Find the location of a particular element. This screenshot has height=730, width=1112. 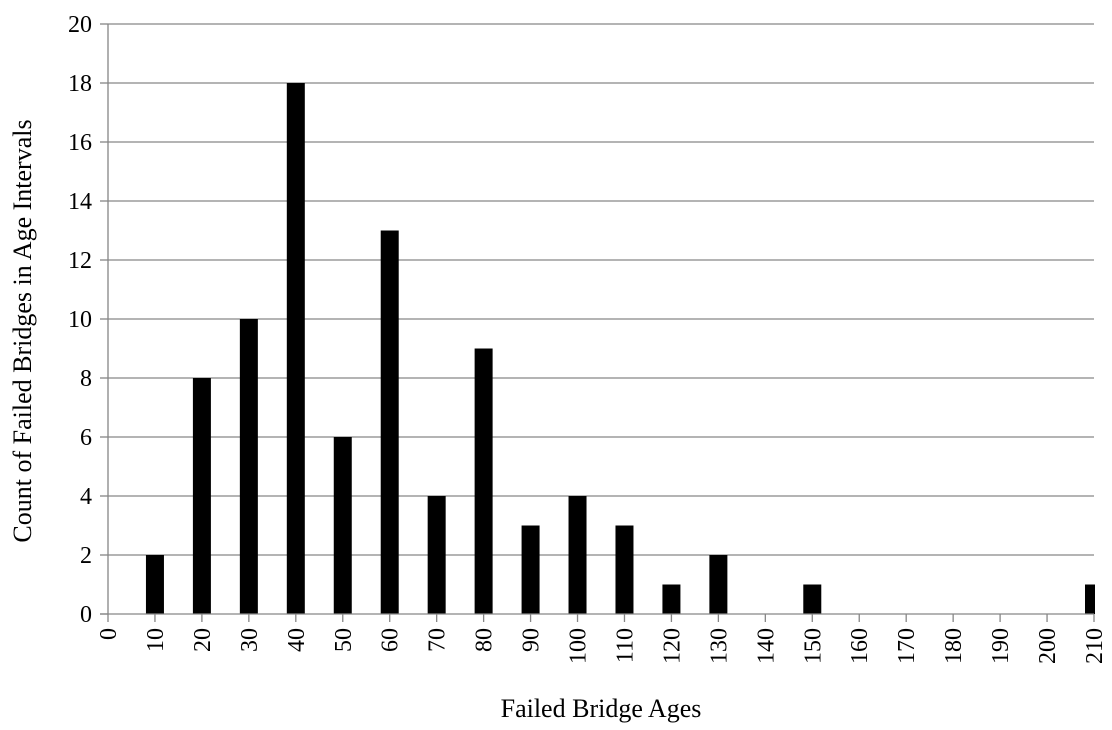

x-tick-label: 130 is located at coordinates (719, 646).